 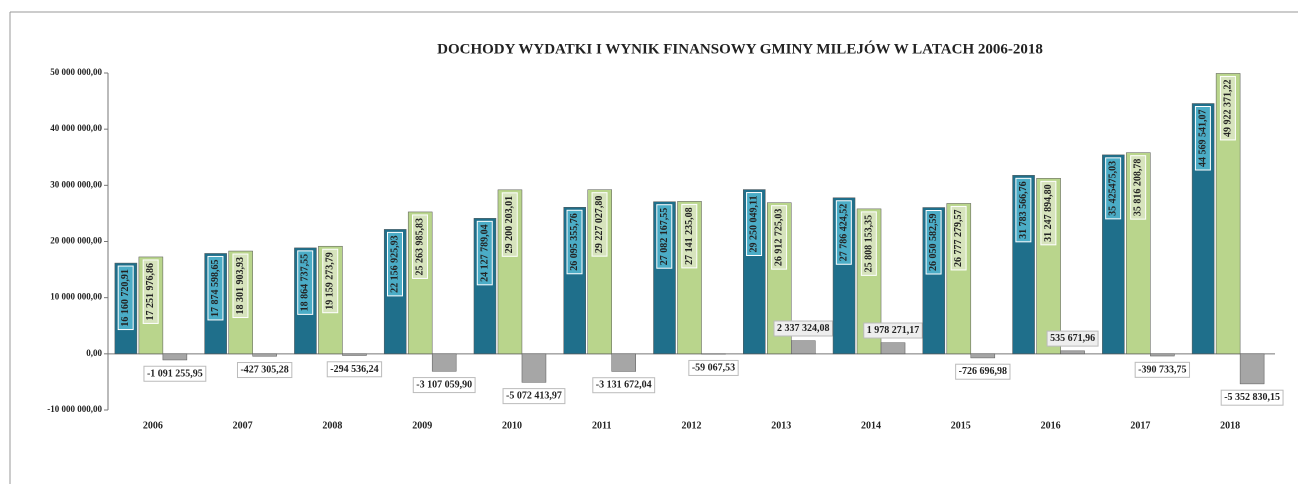 I want to click on value-label: 18 864 737,55, so click(x=305, y=283).